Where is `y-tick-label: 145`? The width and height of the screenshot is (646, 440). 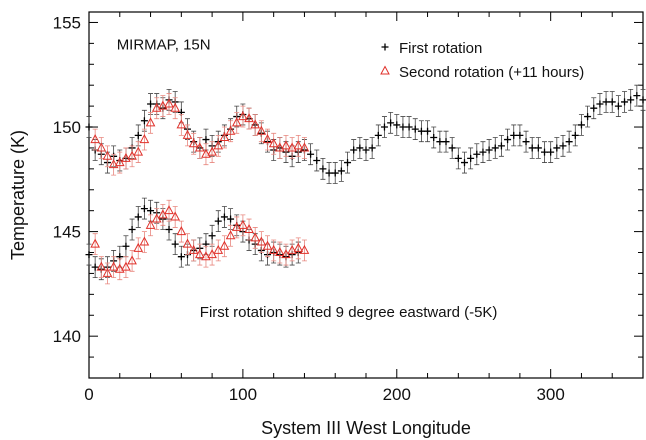
y-tick-label: 145 is located at coordinates (67, 232).